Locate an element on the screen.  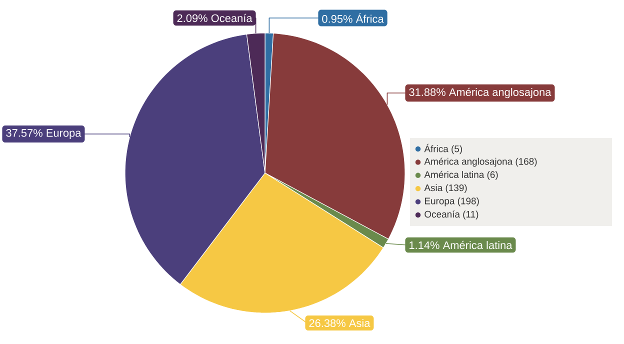
legend-label: América latina (6) is located at coordinates (461, 175).